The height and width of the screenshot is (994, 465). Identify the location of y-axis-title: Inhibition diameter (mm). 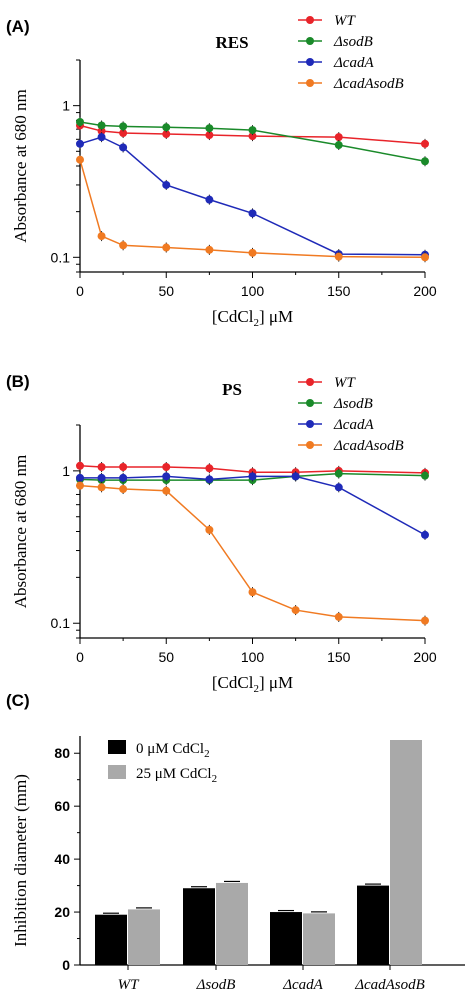
(20, 860).